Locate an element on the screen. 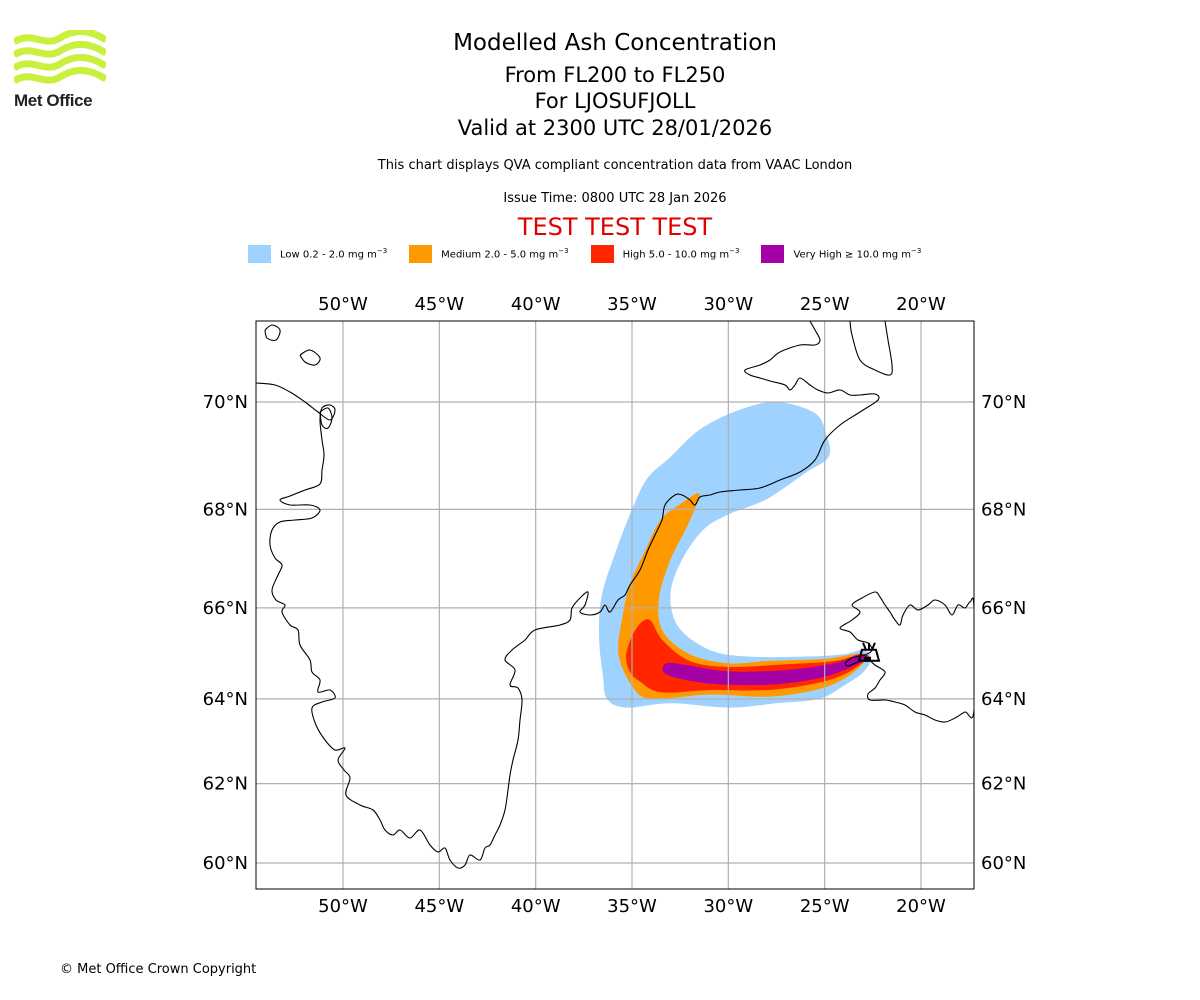  coastline-greenland-ne is located at coordinates (871, 348).